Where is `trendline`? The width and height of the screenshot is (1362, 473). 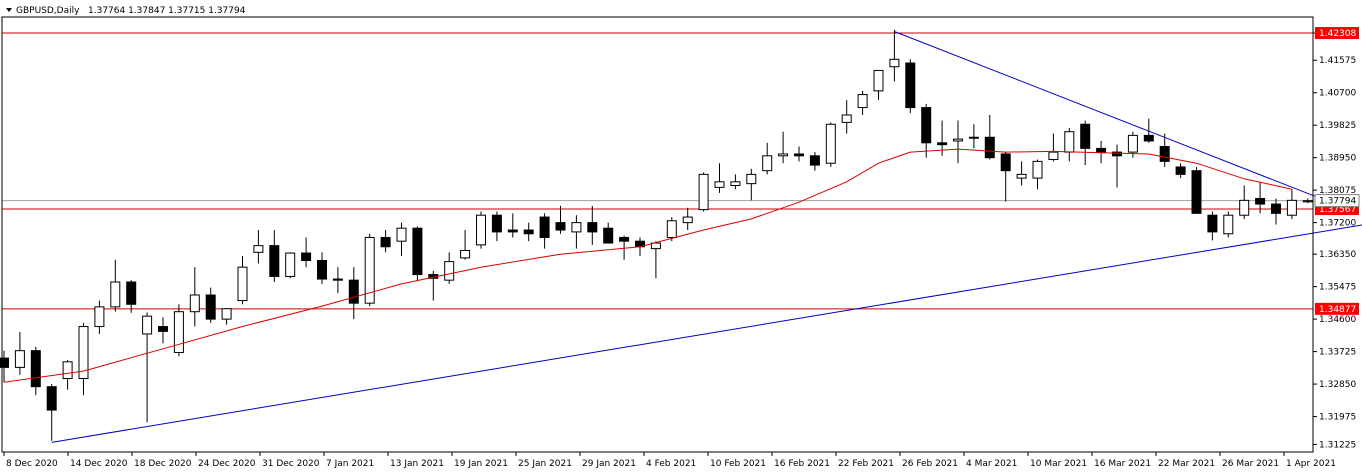 trendline is located at coordinates (1117, 119).